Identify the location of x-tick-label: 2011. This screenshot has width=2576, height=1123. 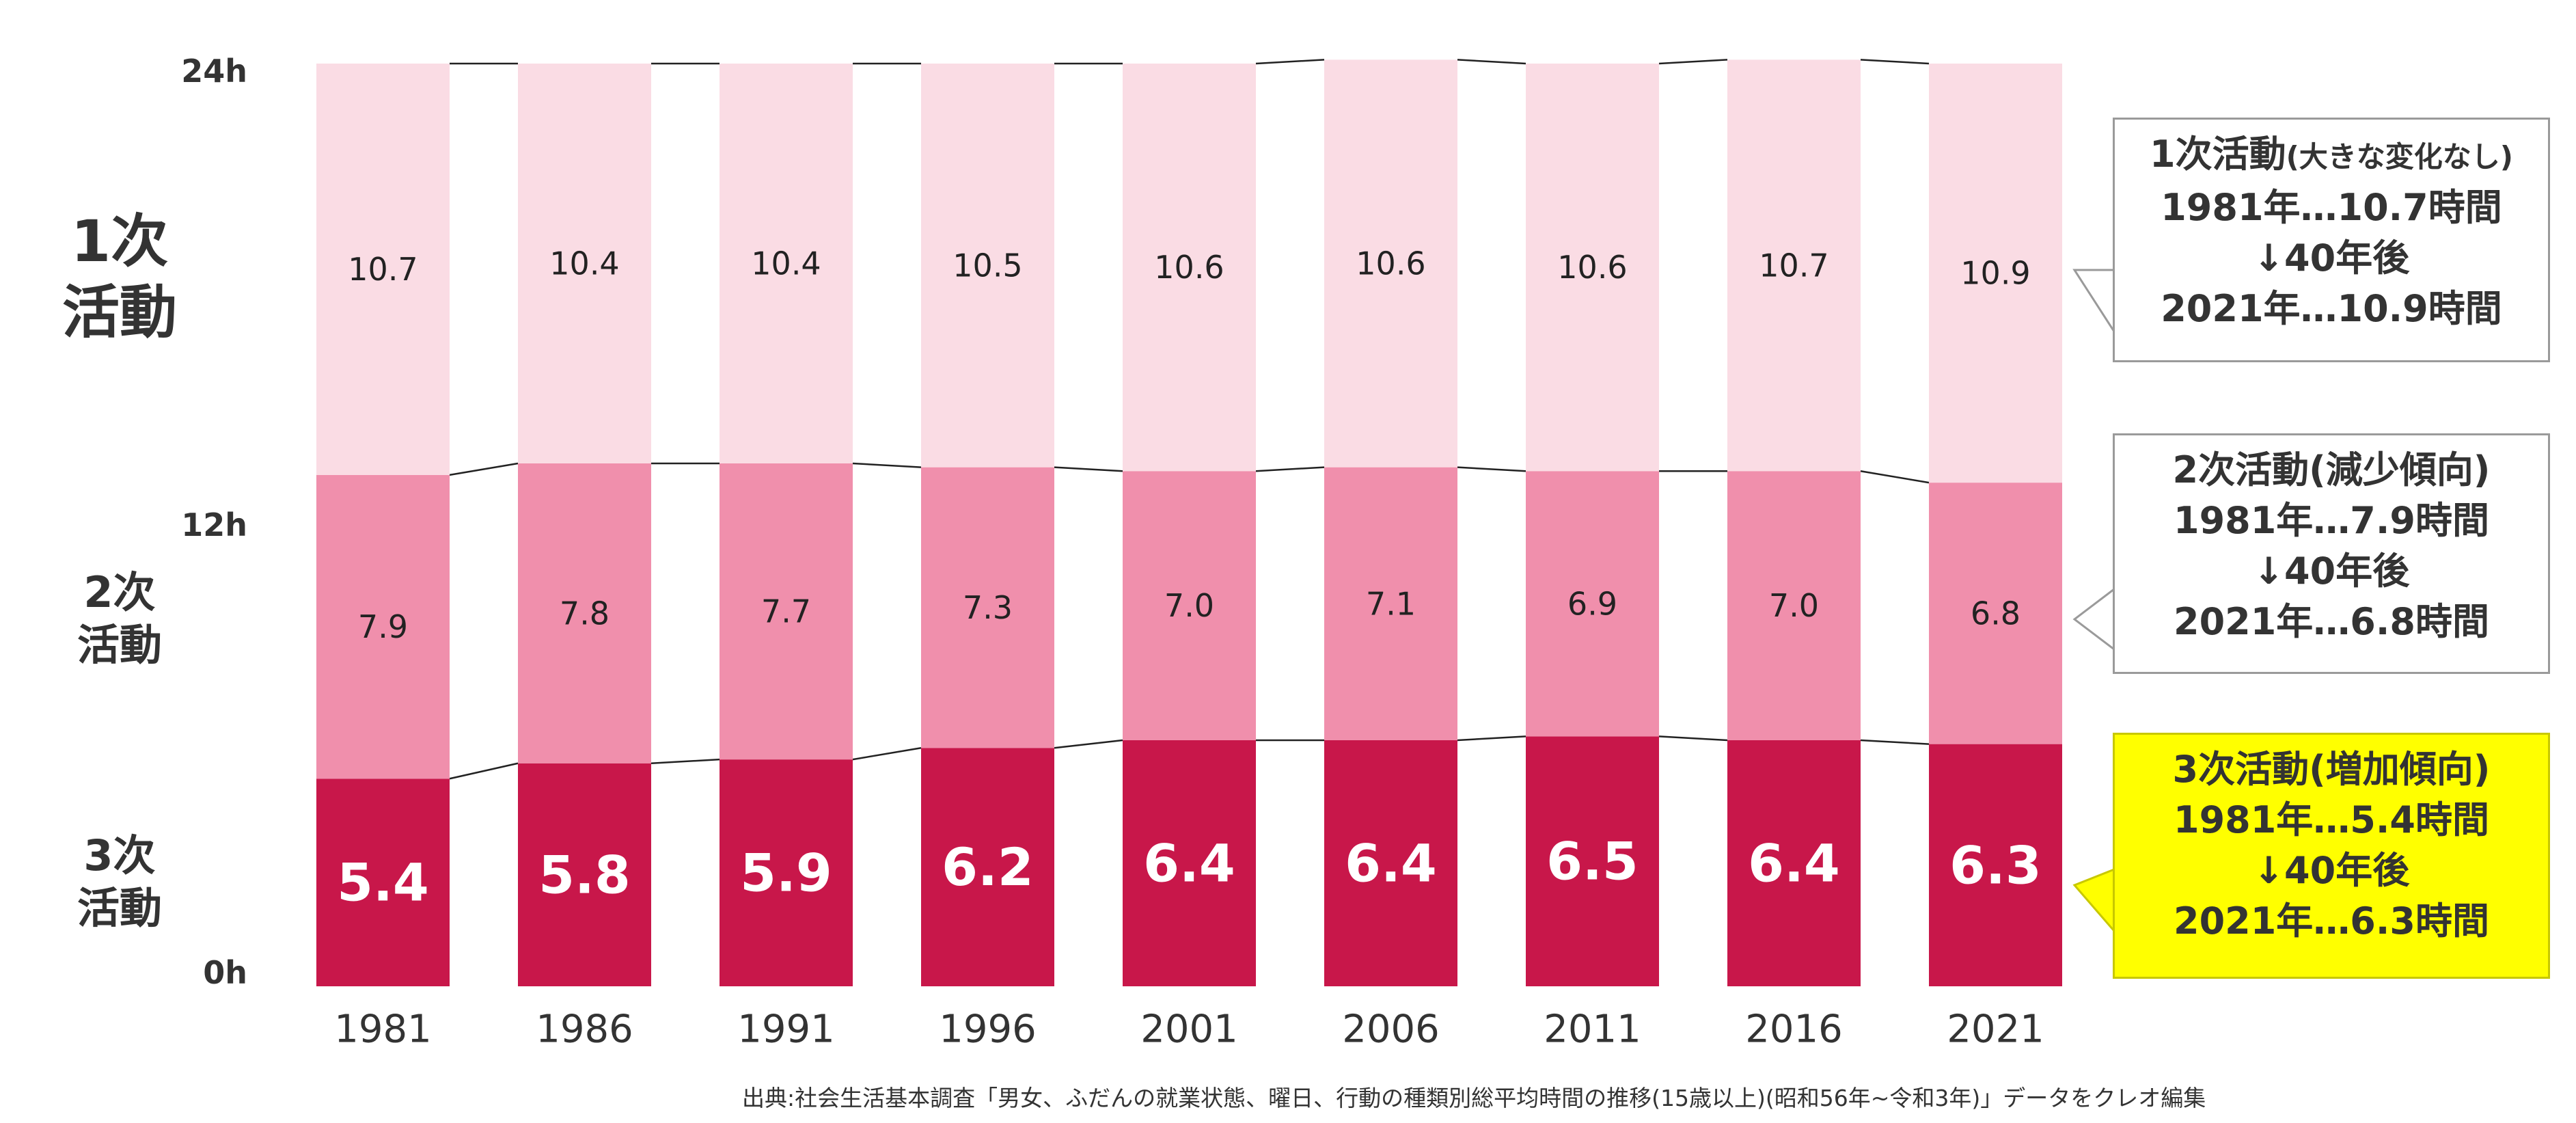
(1592, 1029).